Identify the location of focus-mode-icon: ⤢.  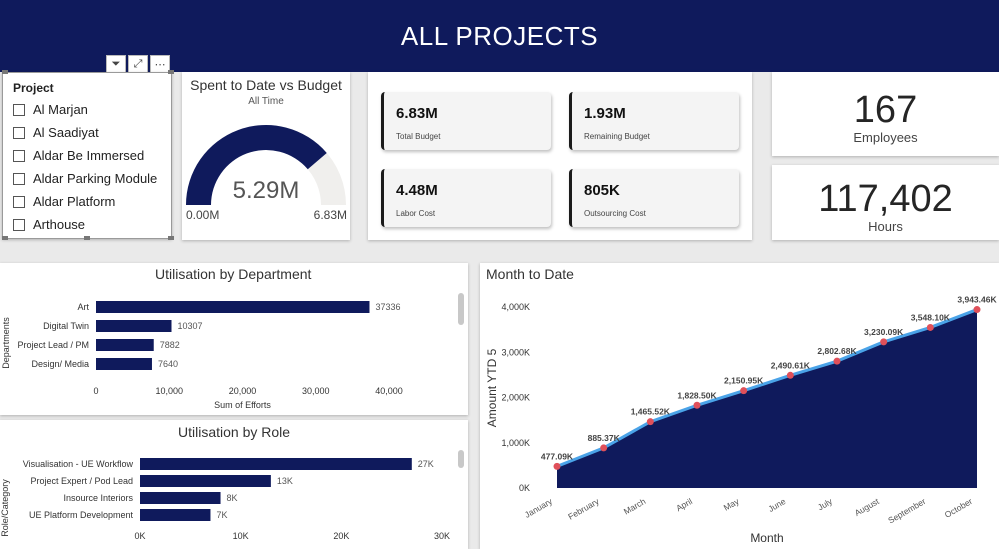
(138, 64).